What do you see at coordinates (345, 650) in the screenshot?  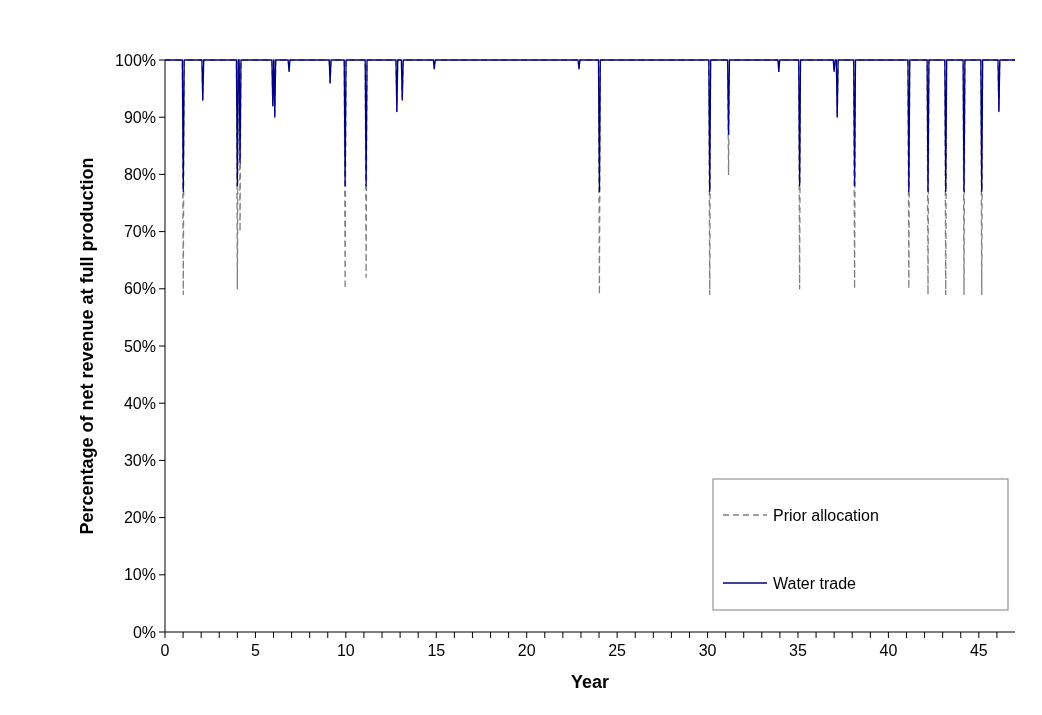 I see `x-tick-label: 10` at bounding box center [345, 650].